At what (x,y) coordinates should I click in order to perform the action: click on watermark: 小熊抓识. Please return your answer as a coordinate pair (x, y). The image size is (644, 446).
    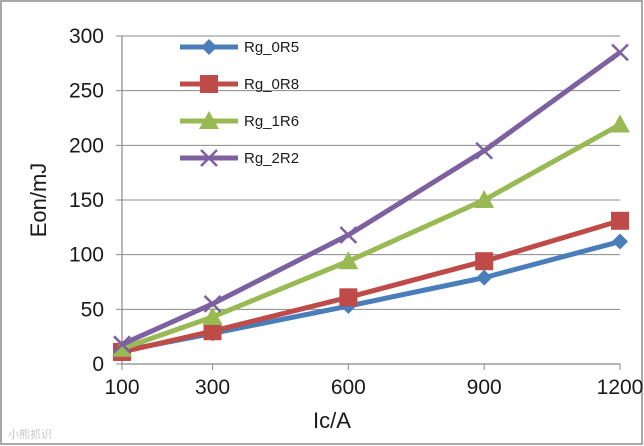
    Looking at the image, I should click on (30, 434).